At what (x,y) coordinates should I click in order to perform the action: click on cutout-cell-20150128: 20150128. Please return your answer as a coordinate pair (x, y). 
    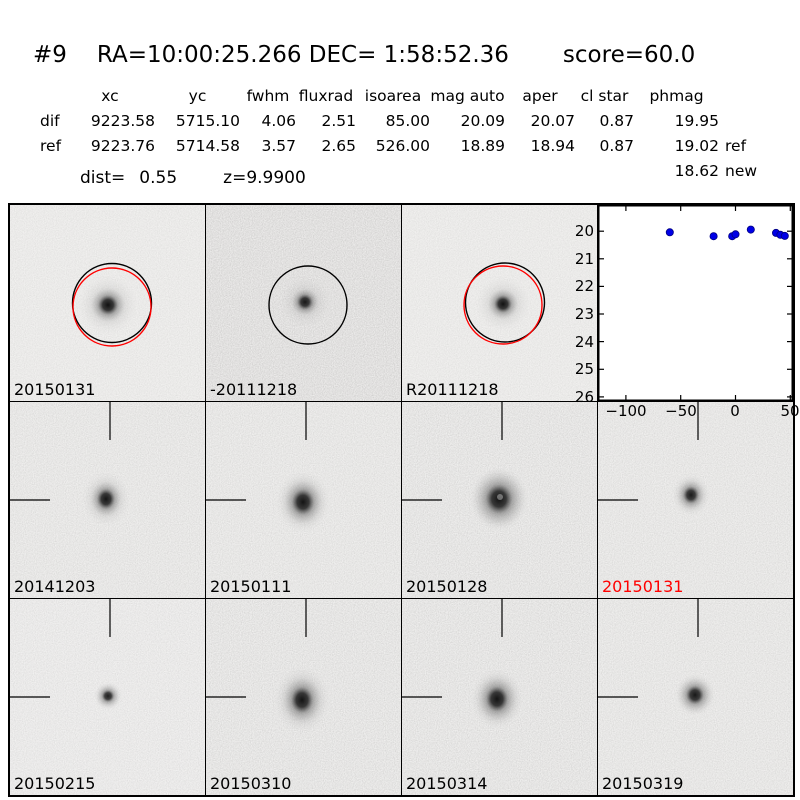
    Looking at the image, I should click on (499, 500).